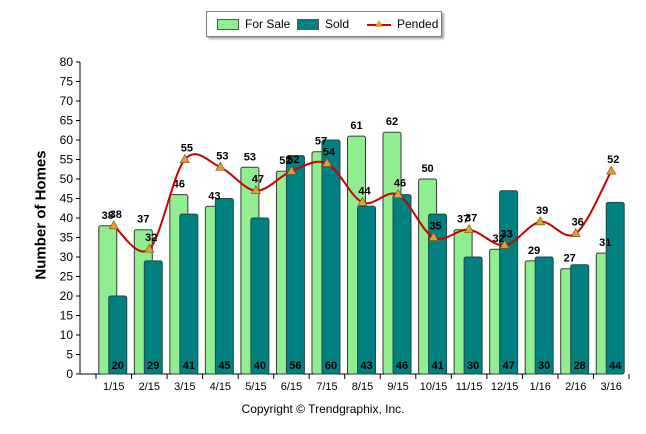 The height and width of the screenshot is (434, 646). I want to click on pended-value-label: 53, so click(222, 156).